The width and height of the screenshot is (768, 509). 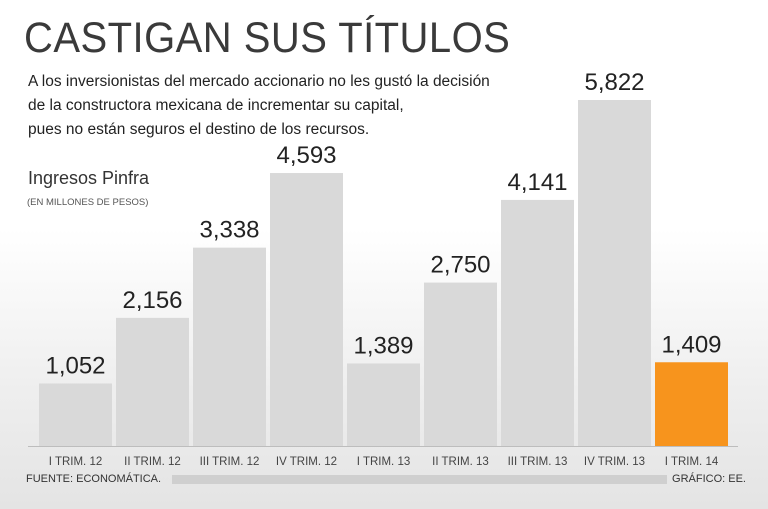 I want to click on source-divider, so click(x=419, y=479).